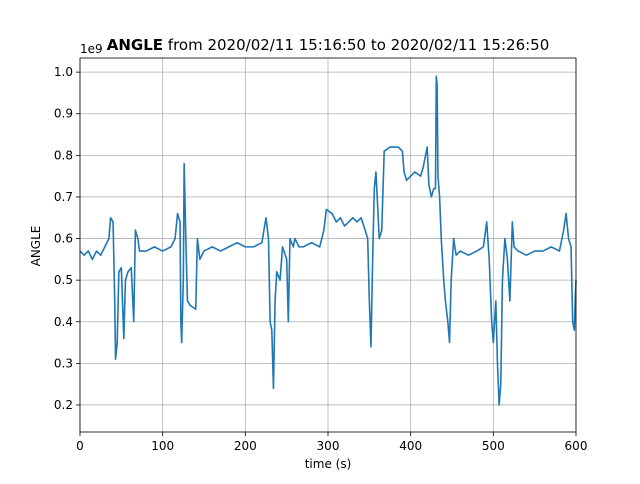  Describe the element at coordinates (328, 446) in the screenshot. I see `x-tick-label: 300` at that location.